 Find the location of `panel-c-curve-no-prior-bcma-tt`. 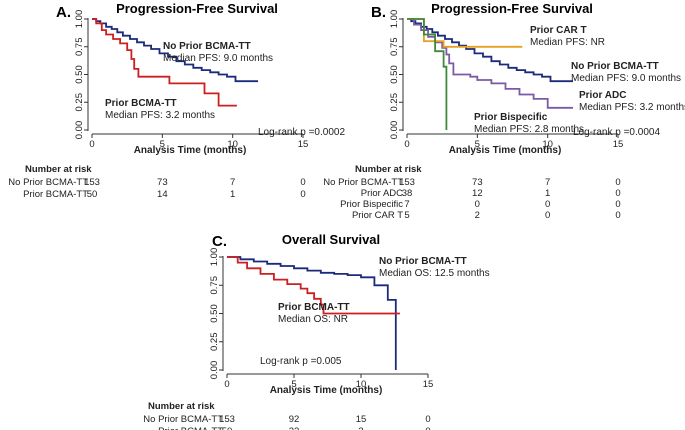

panel-c-curve-no-prior-bcma-tt is located at coordinates (312, 313).